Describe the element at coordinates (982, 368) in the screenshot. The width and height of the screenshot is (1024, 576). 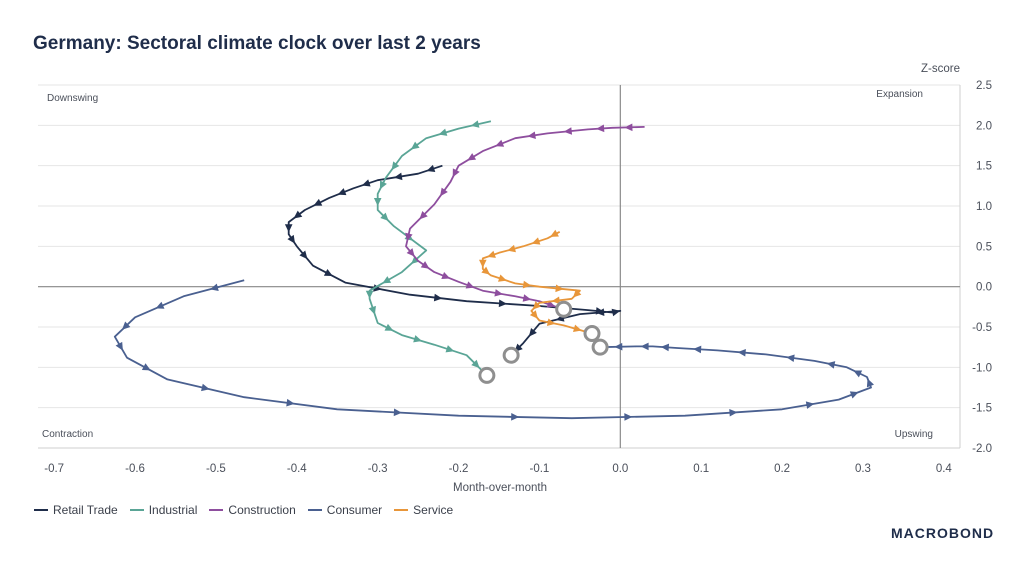
I see `y-tick-label: -1.0` at that location.